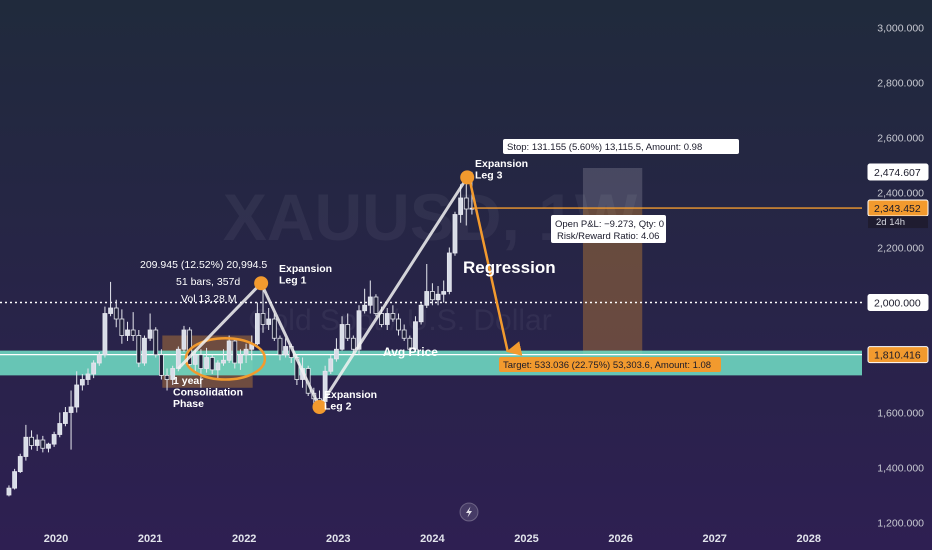 Image resolution: width=932 pixels, height=550 pixels. Describe the element at coordinates (467, 177) in the screenshot. I see `leg3-marker` at that location.